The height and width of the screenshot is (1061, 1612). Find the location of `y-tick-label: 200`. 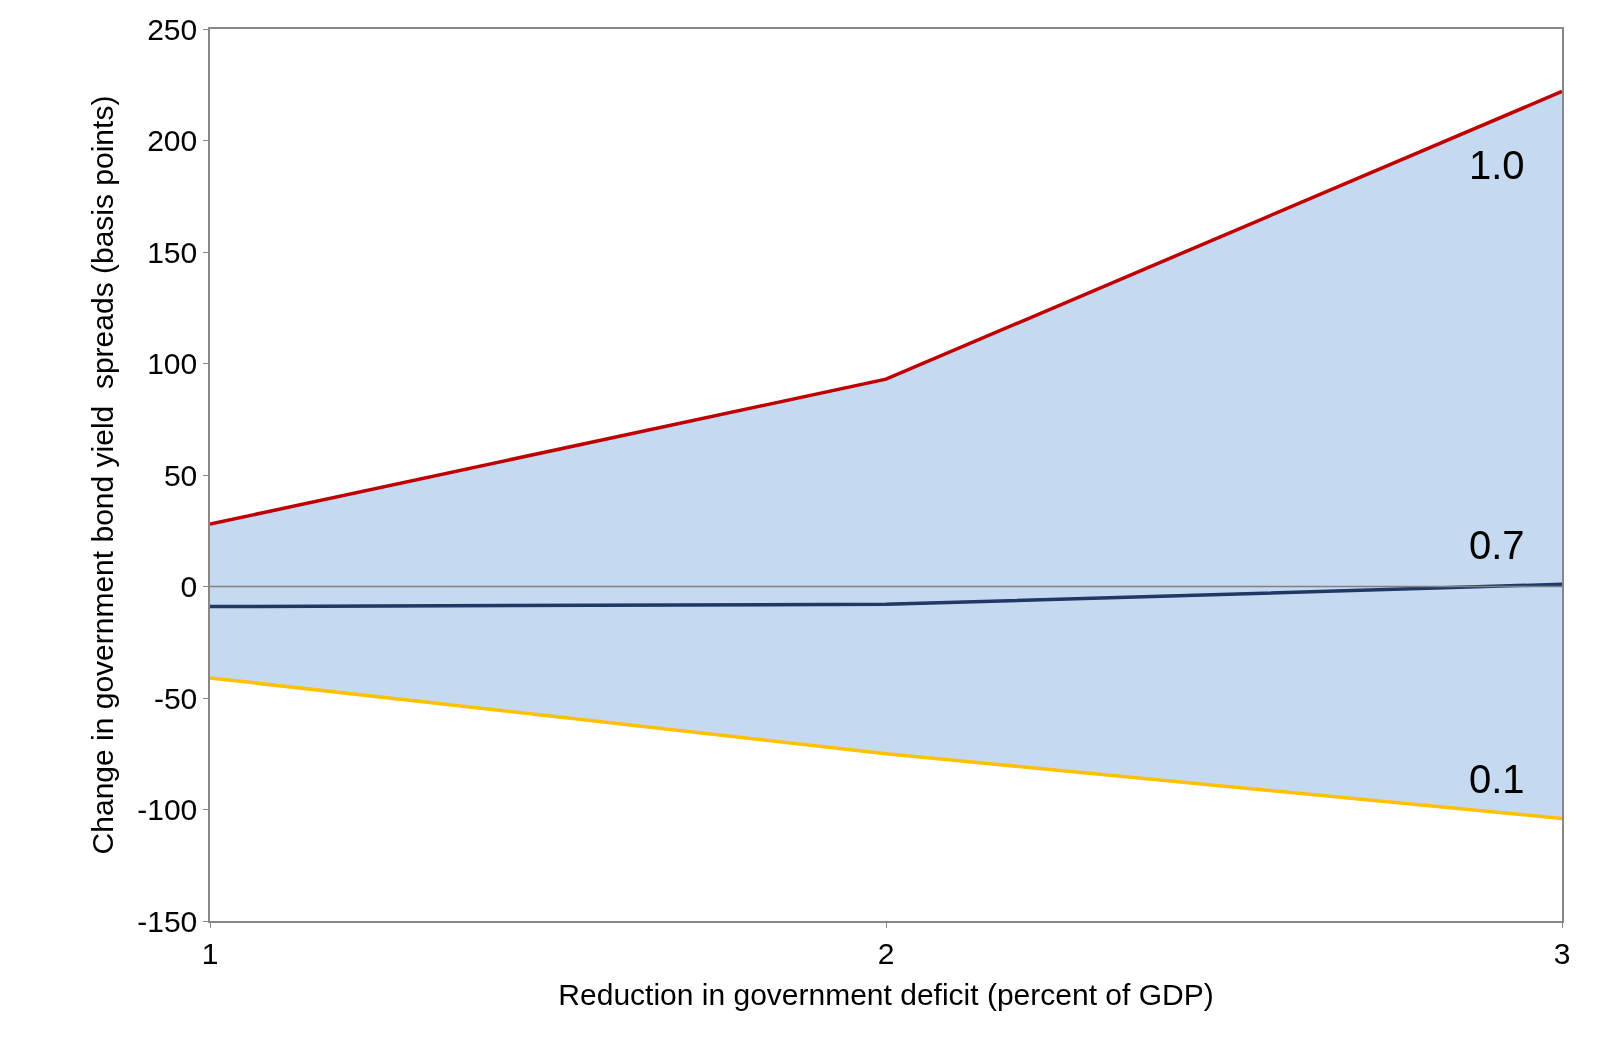

y-tick-label: 200 is located at coordinates (172, 140).